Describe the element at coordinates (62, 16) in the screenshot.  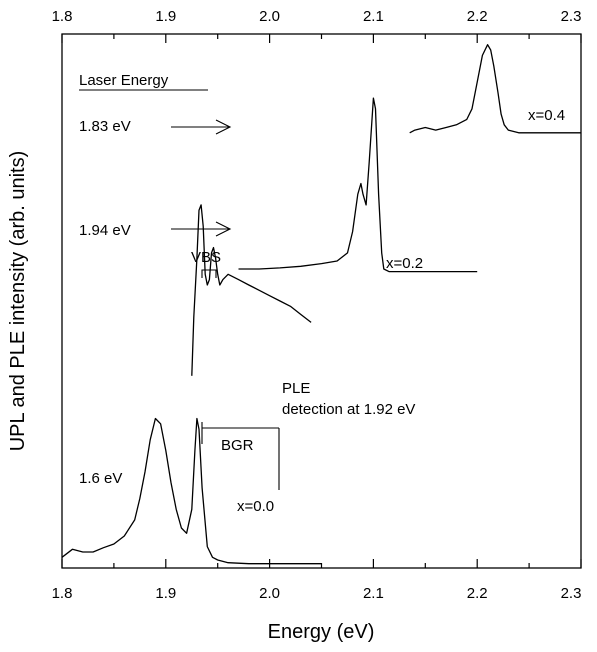
I see `top-tick-label: 1.8` at that location.